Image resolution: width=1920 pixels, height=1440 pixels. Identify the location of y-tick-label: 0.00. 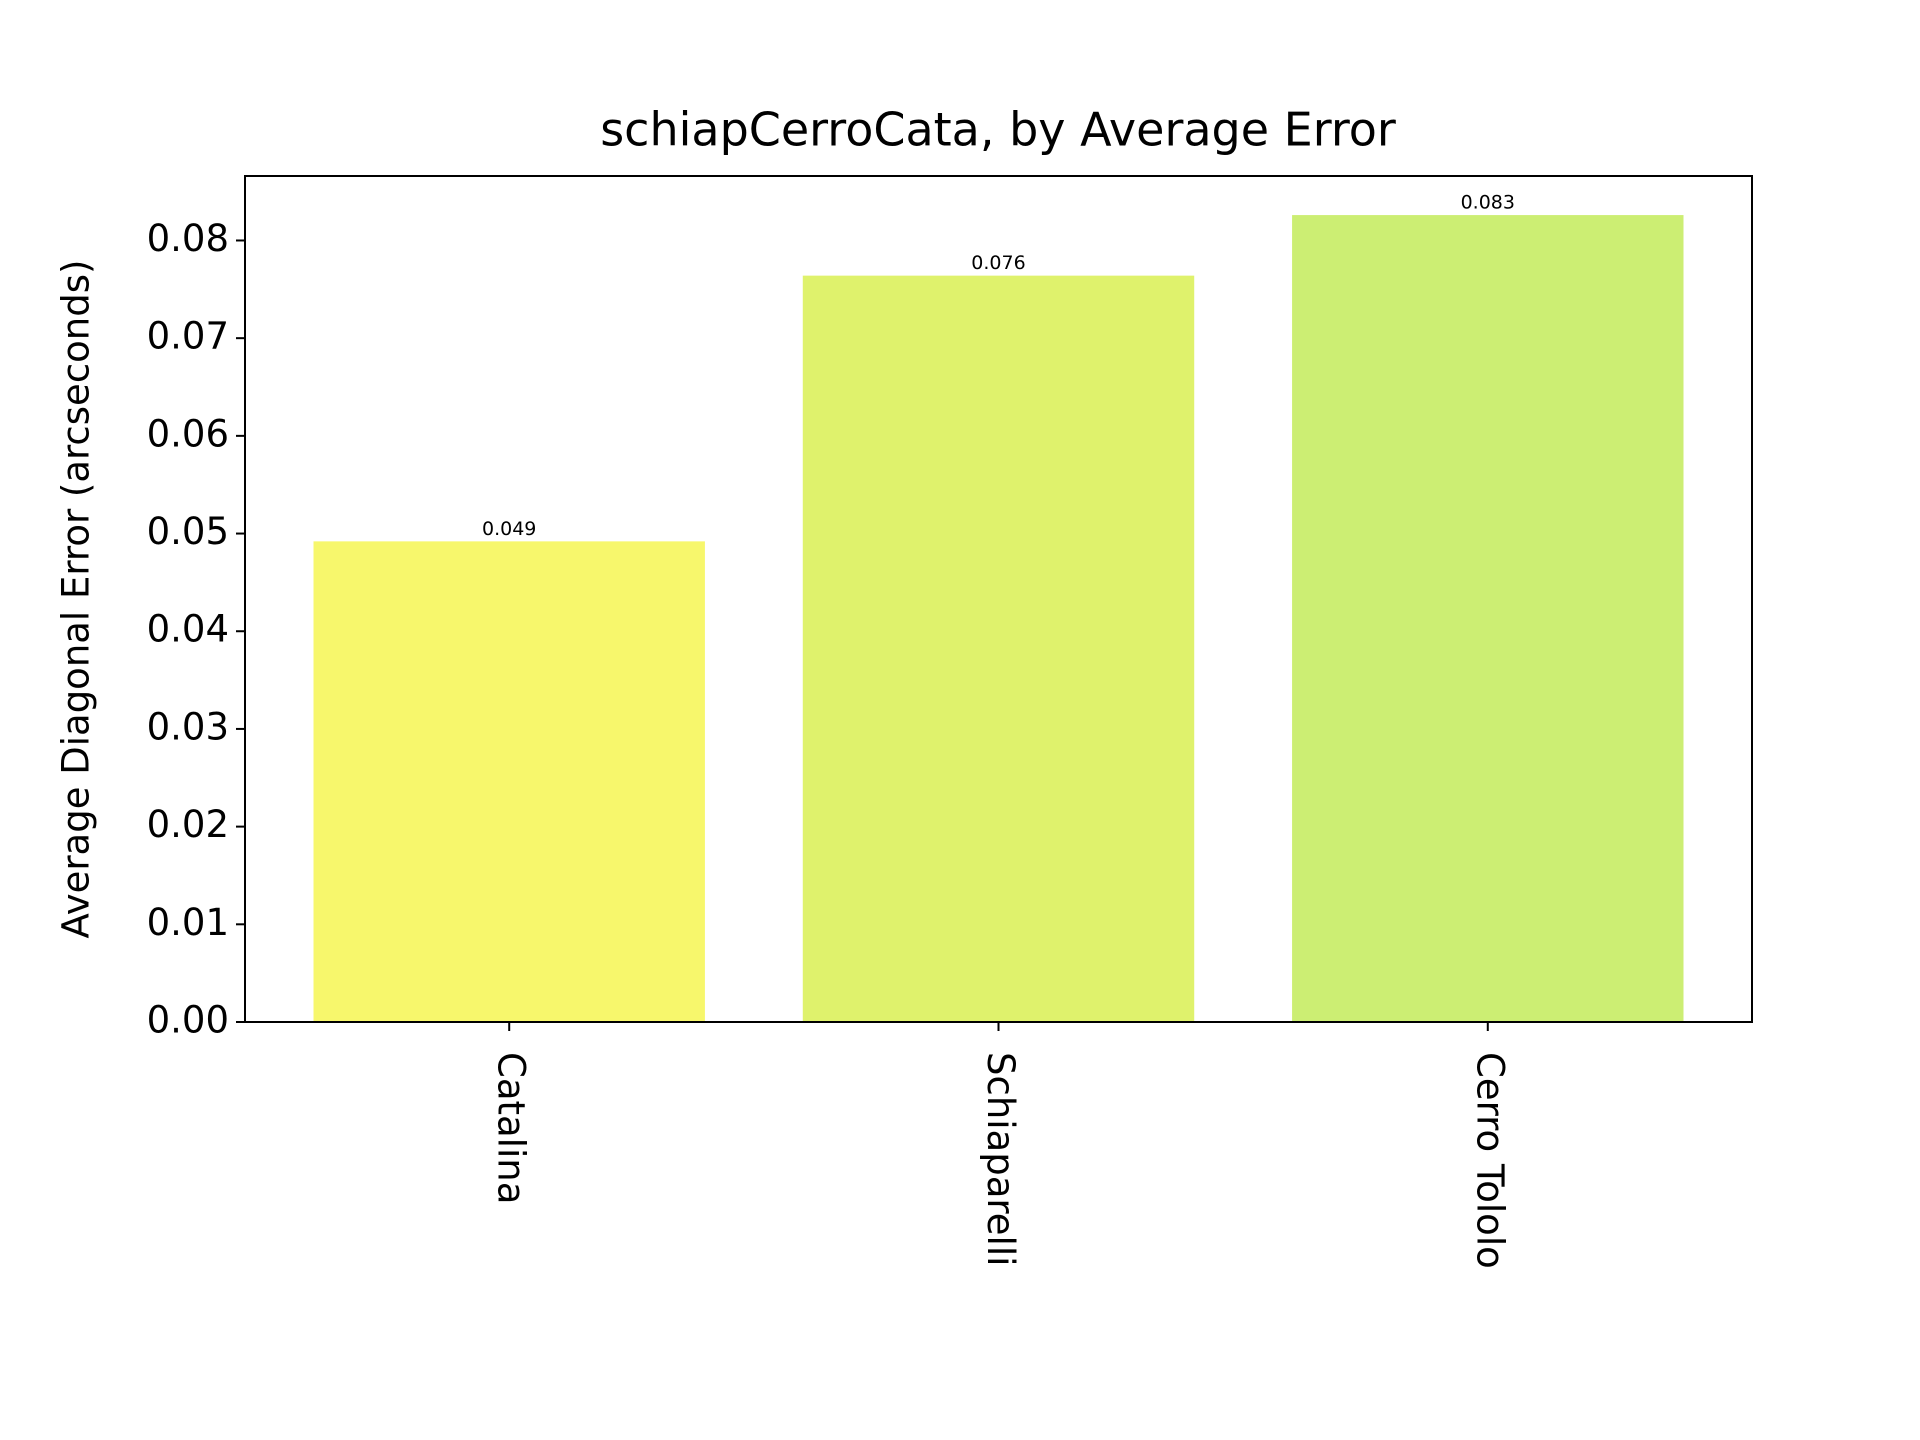
(188, 1020).